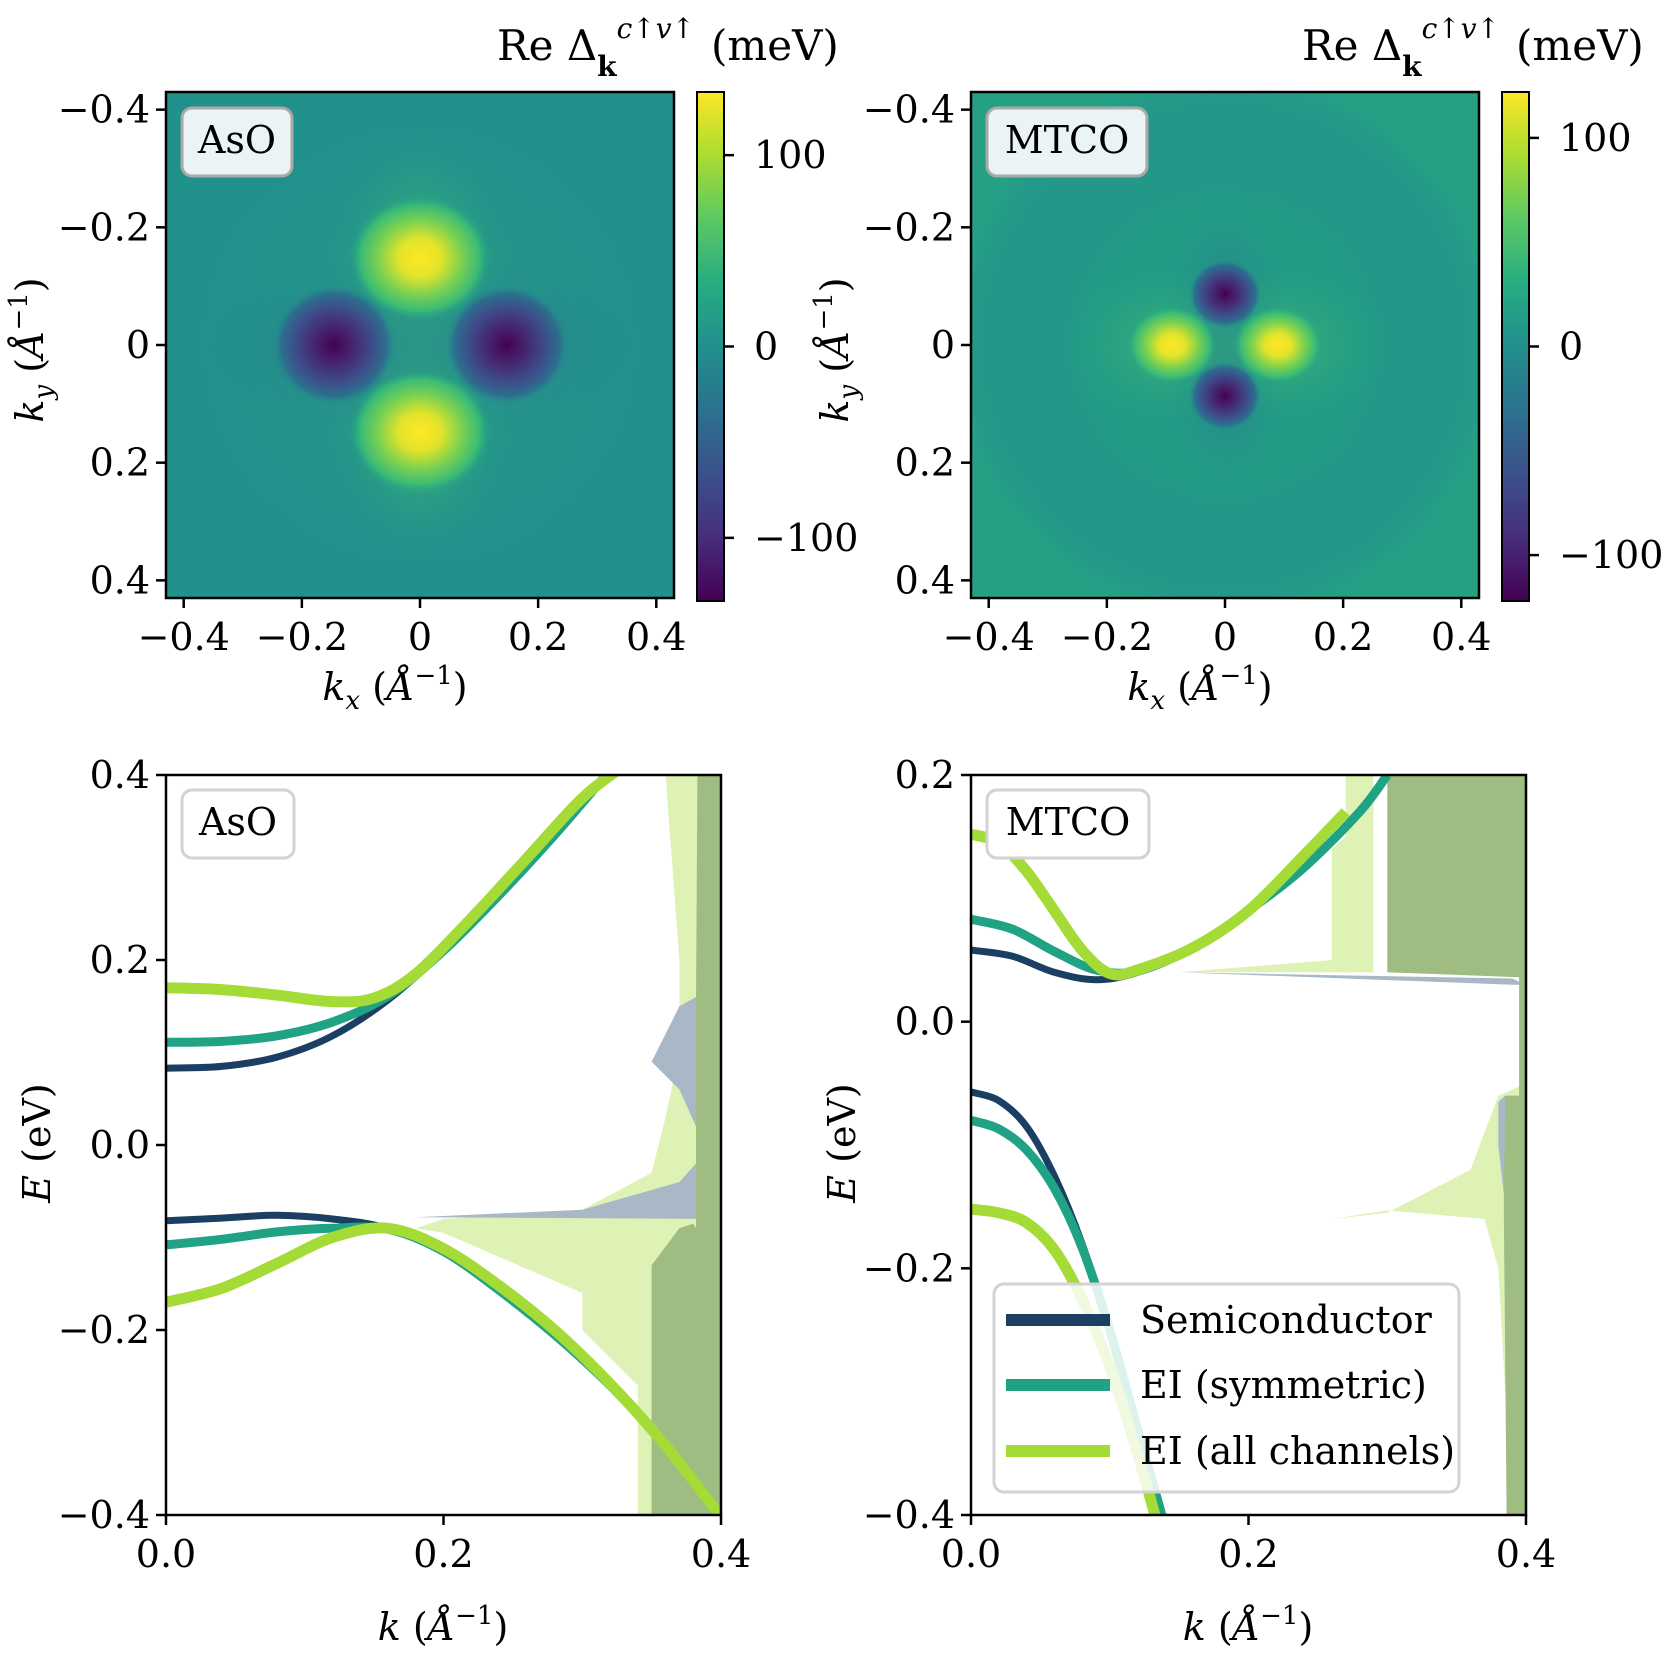 This screenshot has height=1661, width=1661. I want to click on ticks-tr: −0.4 −0.2 0 0.2 0.4 −0.4 −0.2 0 0.2 0.4, so click(1177, 373).